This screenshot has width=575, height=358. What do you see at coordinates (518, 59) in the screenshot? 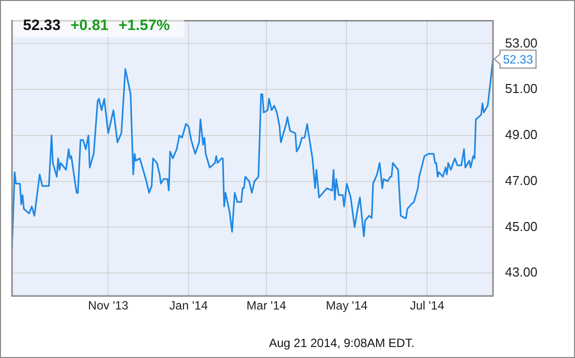
I see `annotation: 52.33` at bounding box center [518, 59].